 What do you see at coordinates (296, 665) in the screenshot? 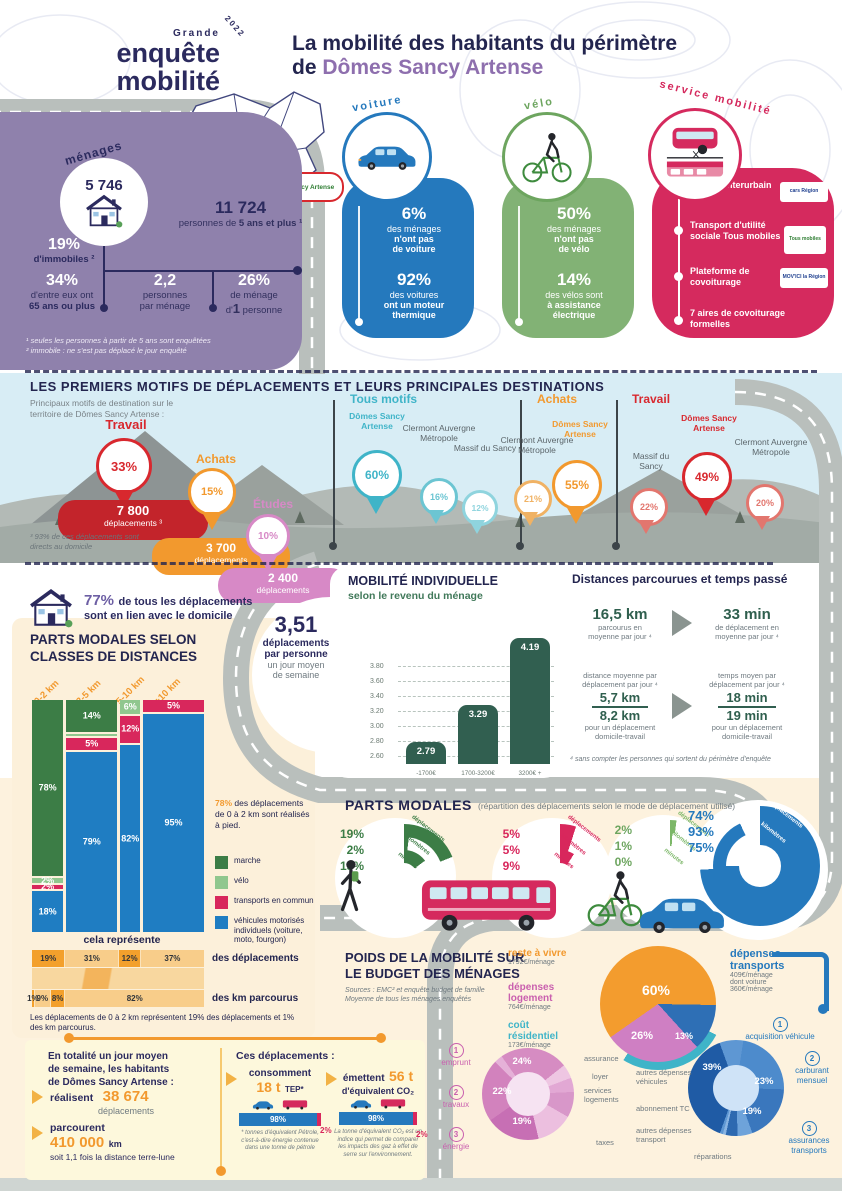
I see `side-l3: un jour moyen` at bounding box center [296, 665].